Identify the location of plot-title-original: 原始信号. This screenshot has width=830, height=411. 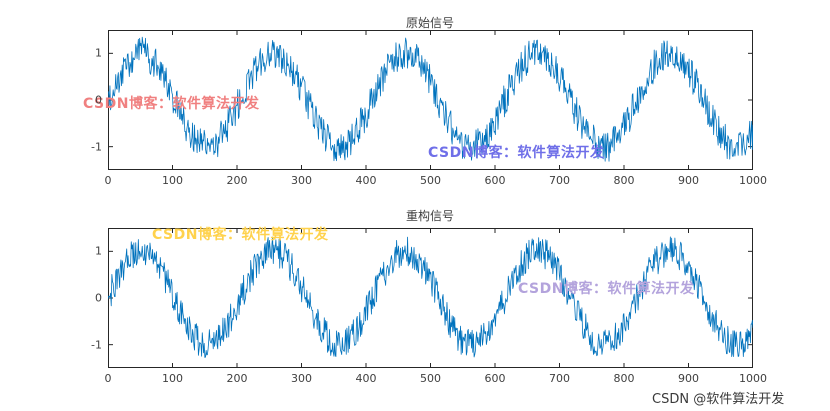
(430, 23).